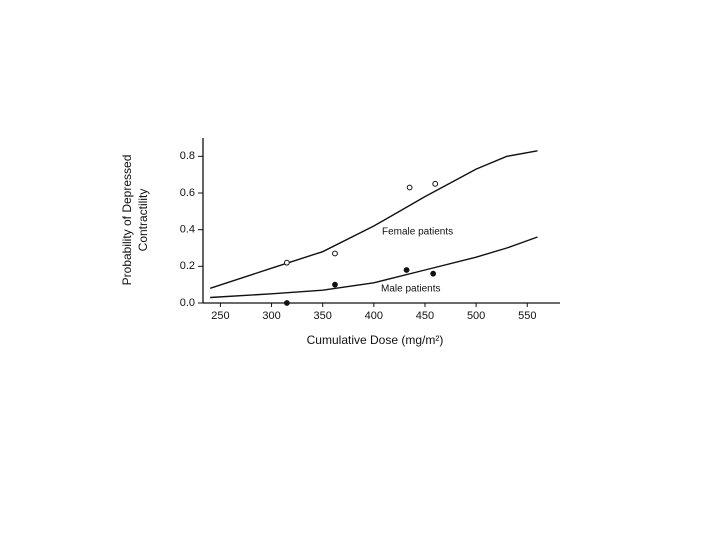 The image size is (720, 540). Describe the element at coordinates (425, 316) in the screenshot. I see `x-tick-label: 450` at that location.